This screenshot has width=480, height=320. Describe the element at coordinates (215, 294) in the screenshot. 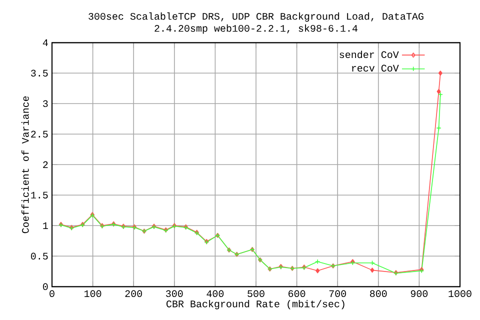

I see `x-tick-label: 400` at that location.